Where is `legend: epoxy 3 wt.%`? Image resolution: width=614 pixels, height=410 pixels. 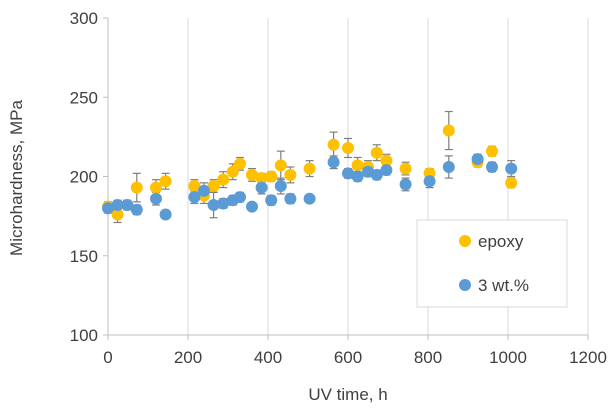
legend: epoxy 3 wt.% is located at coordinates (492, 263).